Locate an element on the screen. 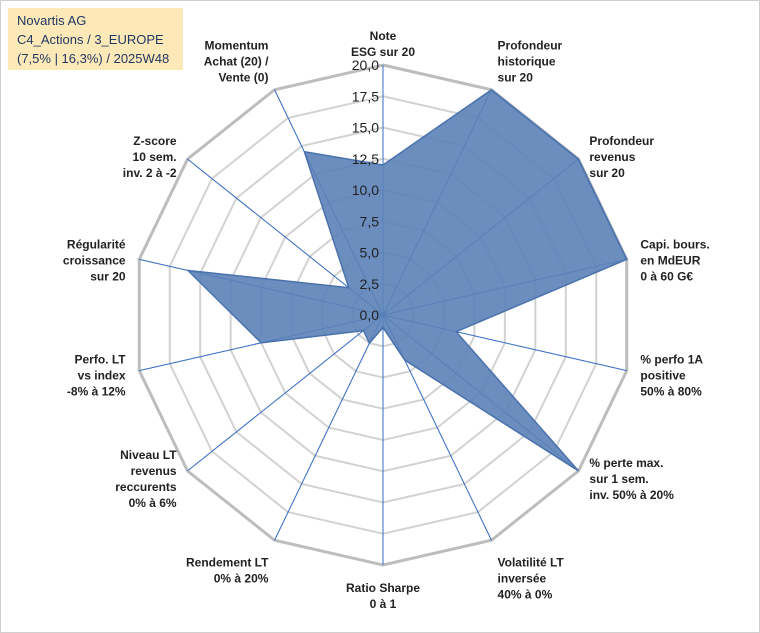 The height and width of the screenshot is (633, 760). axis-label-line: 0 à 60 G€ is located at coordinates (666, 277).